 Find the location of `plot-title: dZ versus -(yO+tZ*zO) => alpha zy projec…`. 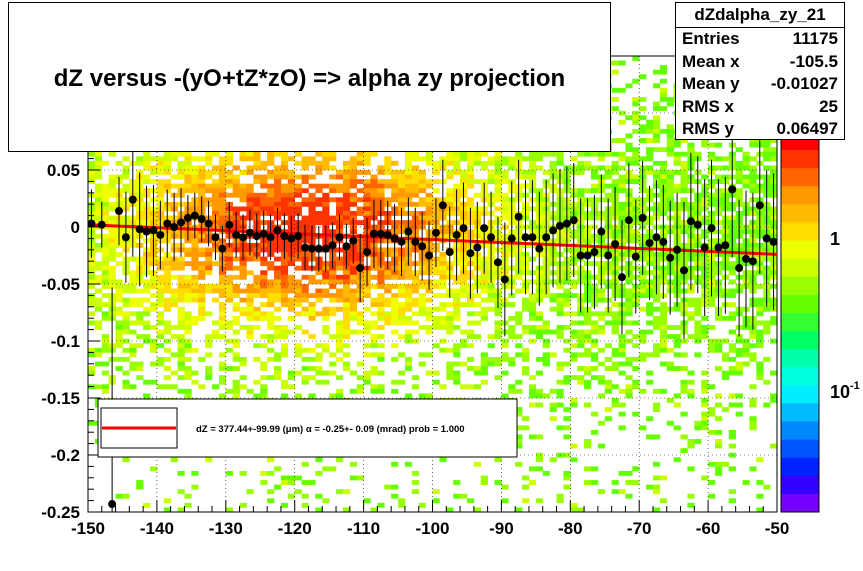

plot-title: dZ versus -(yO+tZ*zO) => alpha zy projec… is located at coordinates (309, 78).